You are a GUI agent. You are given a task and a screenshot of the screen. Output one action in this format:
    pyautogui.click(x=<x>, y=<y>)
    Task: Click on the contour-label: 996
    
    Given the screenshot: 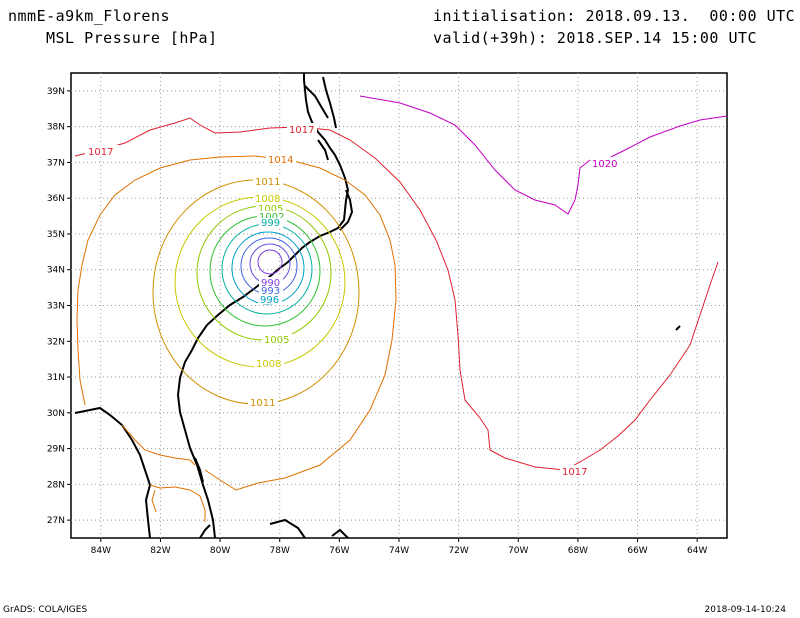 What is the action you would take?
    pyautogui.click(x=269, y=300)
    